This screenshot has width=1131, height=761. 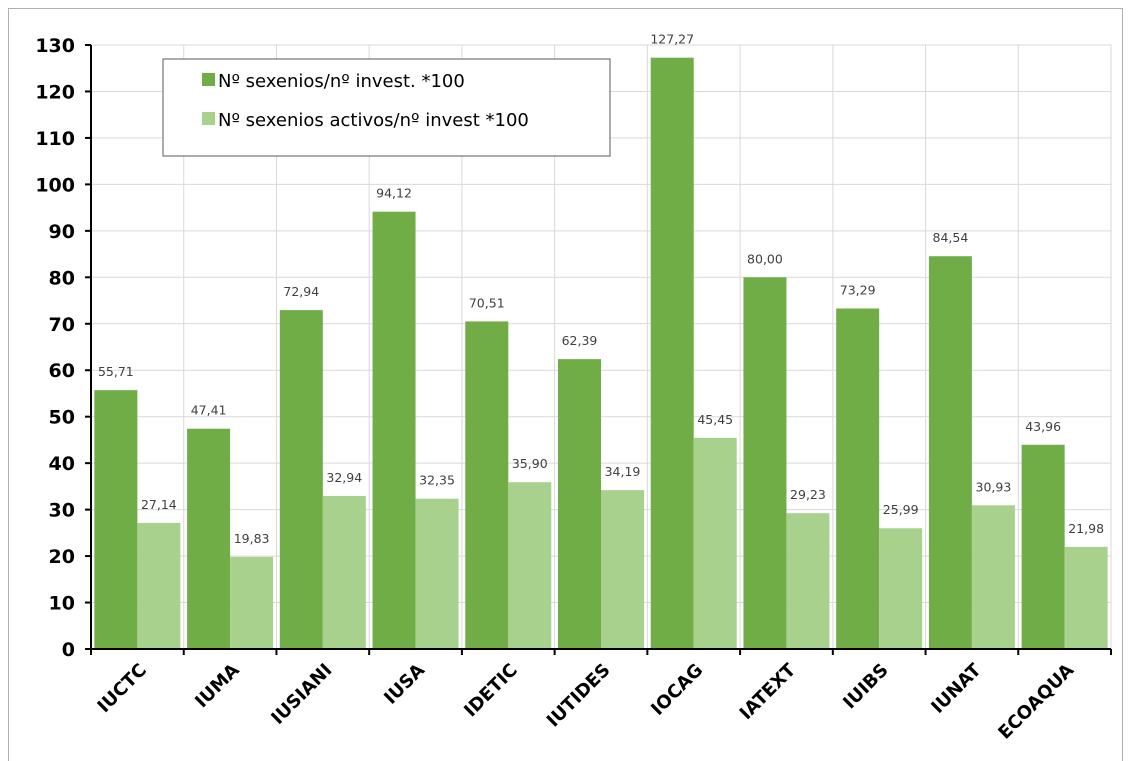 What do you see at coordinates (301, 291) in the screenshot?
I see `data-label: 72,94` at bounding box center [301, 291].